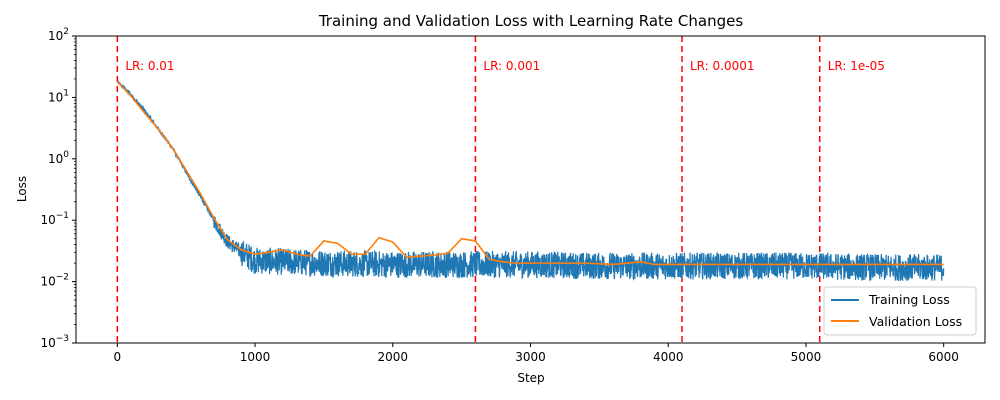 The height and width of the screenshot is (400, 1000). I want to click on x-axis-label: Step, so click(530, 378).